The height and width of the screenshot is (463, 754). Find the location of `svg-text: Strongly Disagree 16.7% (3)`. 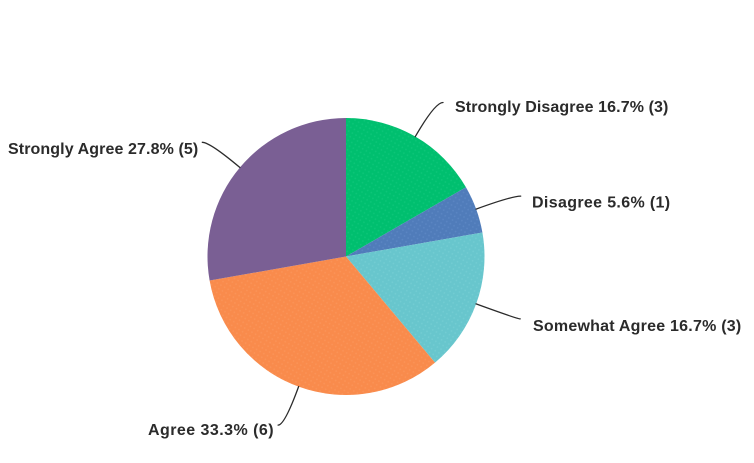

svg-text: Strongly Disagree 16.7% (3) is located at coordinates (561, 107).